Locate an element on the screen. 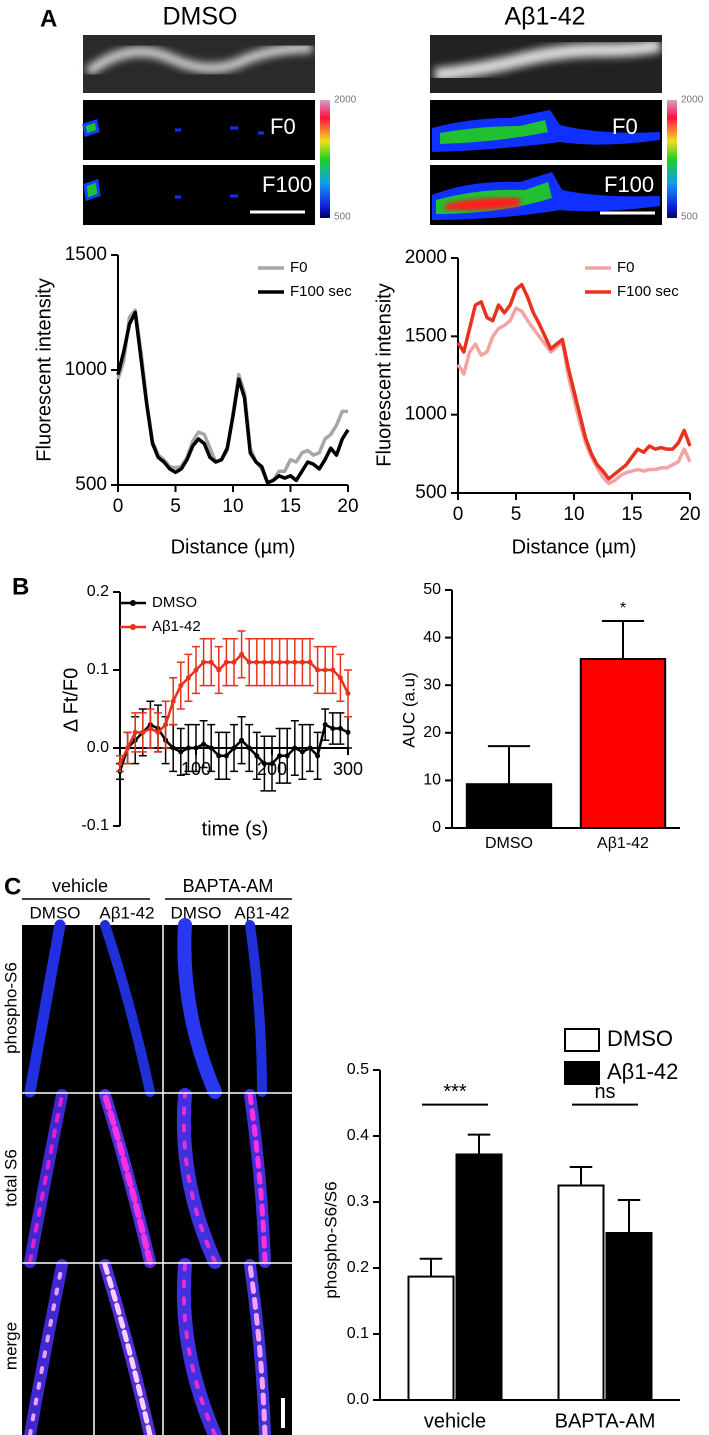  y-axis-label: Δ Ft/F0 is located at coordinates (71, 700).